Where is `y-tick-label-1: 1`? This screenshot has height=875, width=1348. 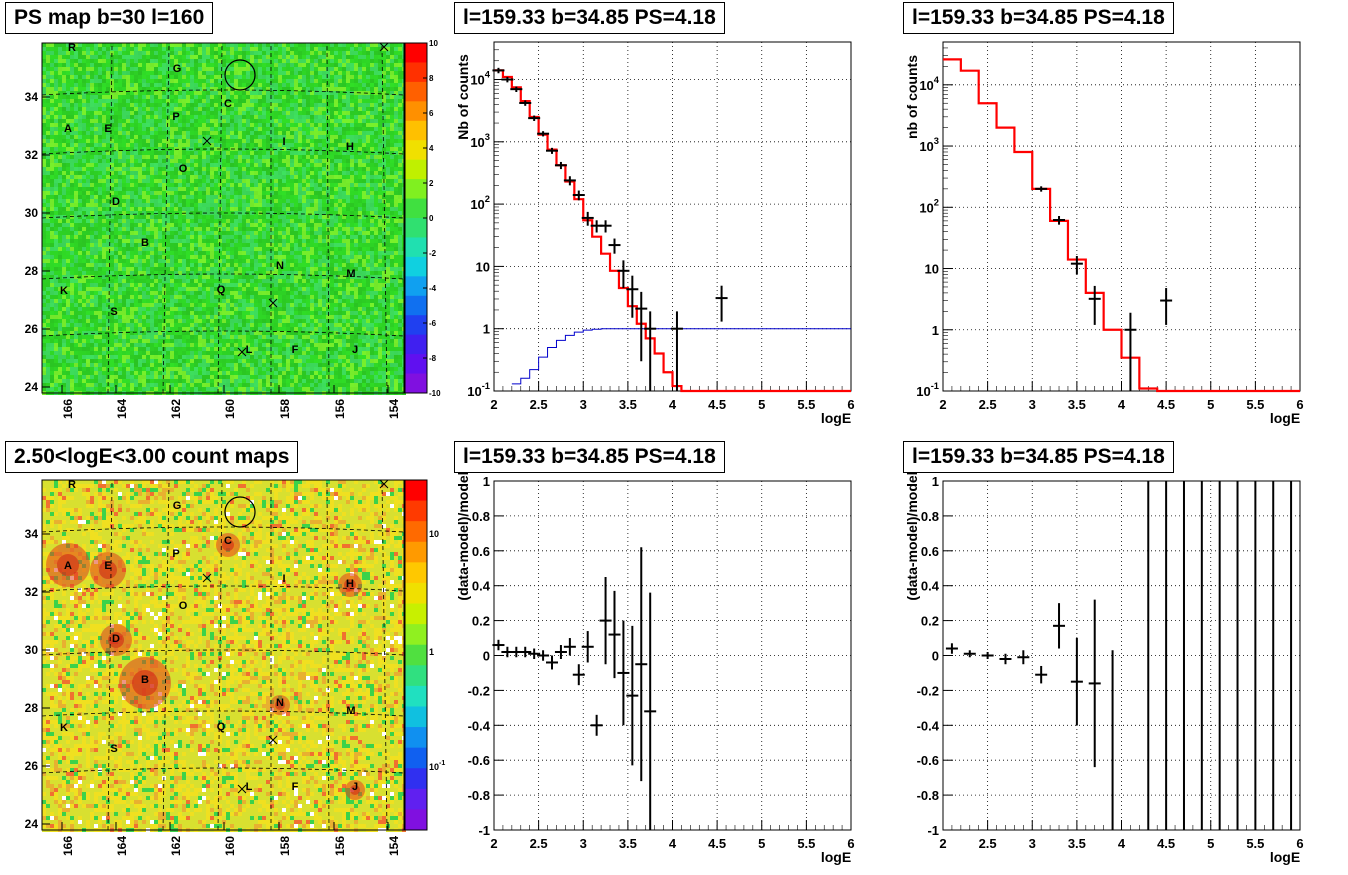 y-tick-label-1: 1 is located at coordinates (486, 329).